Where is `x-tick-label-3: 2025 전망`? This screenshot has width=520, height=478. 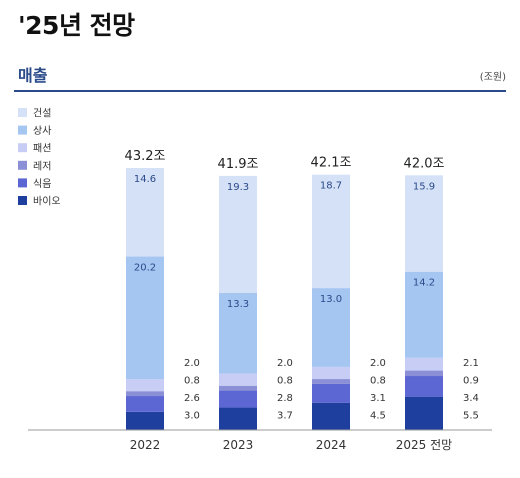
x-tick-label-3: 2025 전망 is located at coordinates (424, 445).